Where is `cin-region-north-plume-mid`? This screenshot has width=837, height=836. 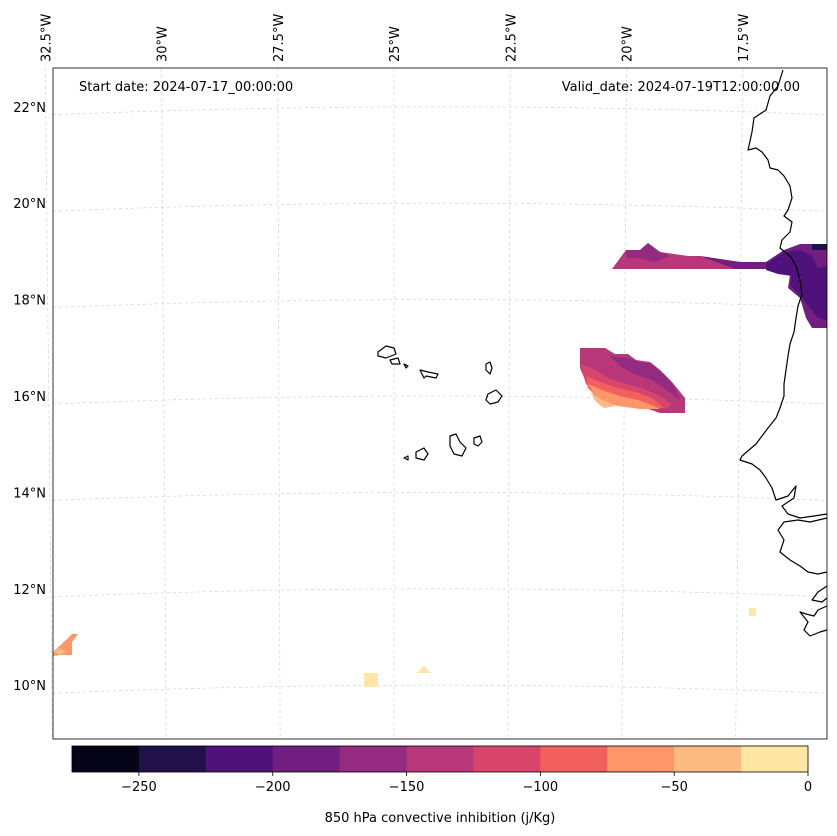
cin-region-north-plume-mid is located at coordinates (648, 252).